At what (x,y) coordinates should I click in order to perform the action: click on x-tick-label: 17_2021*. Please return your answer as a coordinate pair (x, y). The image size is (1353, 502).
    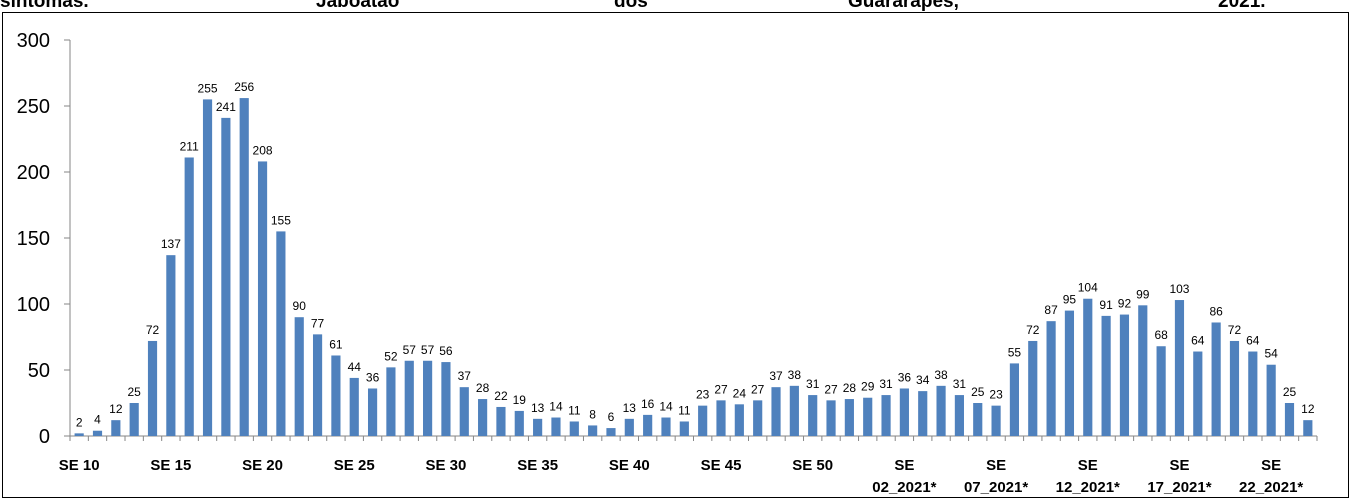
    Looking at the image, I should click on (1179, 487).